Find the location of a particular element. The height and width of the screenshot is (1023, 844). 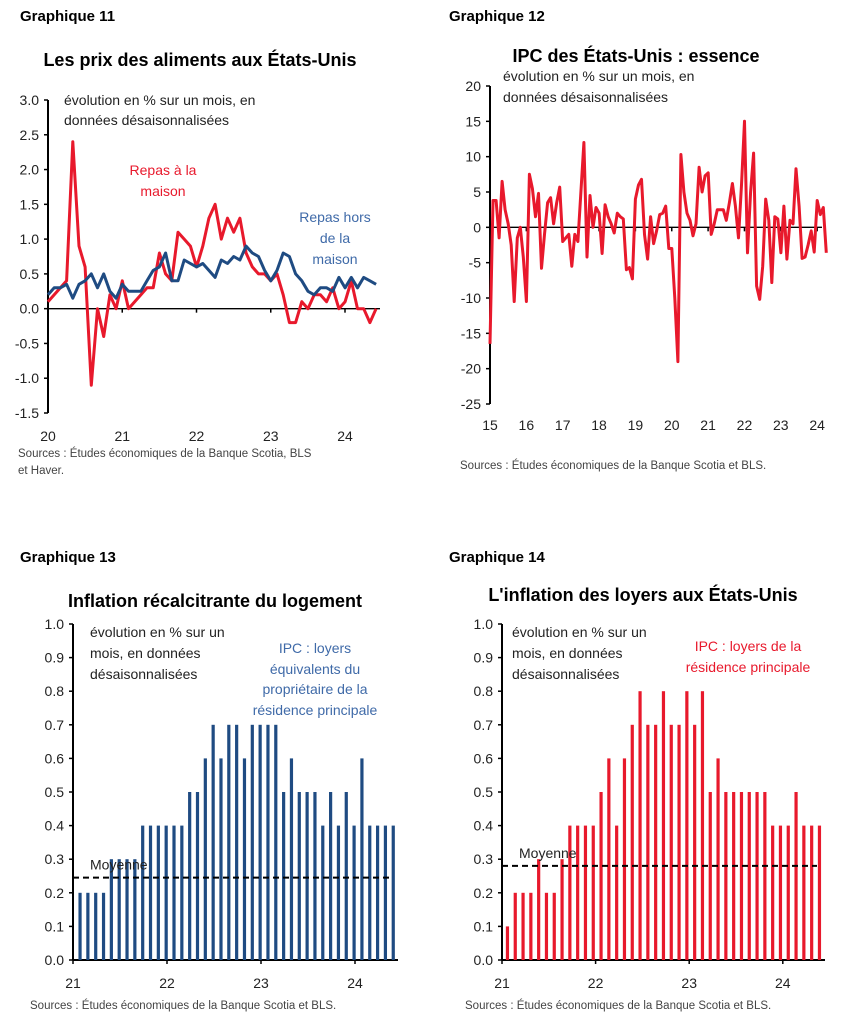

x-tick-label: 17 is located at coordinates (563, 425).